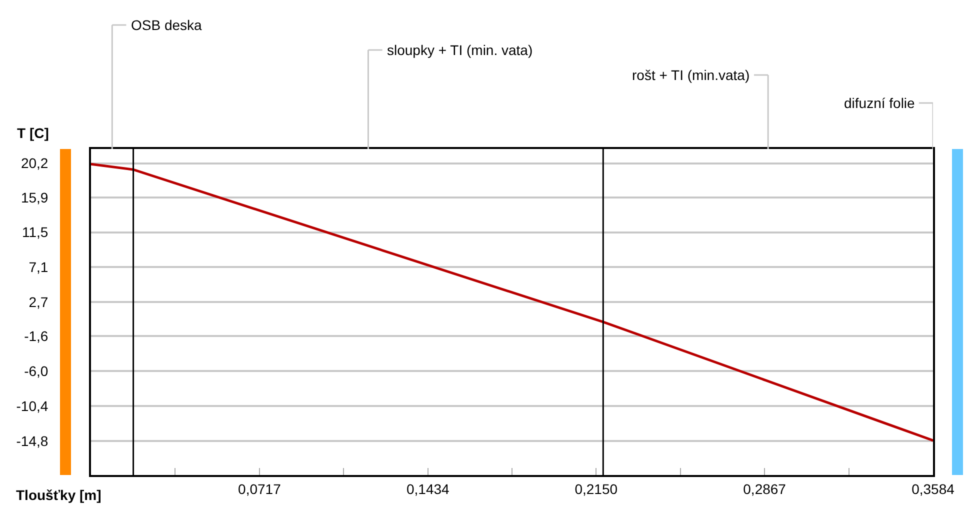 The image size is (968, 509). What do you see at coordinates (764, 488) in the screenshot?
I see `x-tick-label: 0,2867` at bounding box center [764, 488].